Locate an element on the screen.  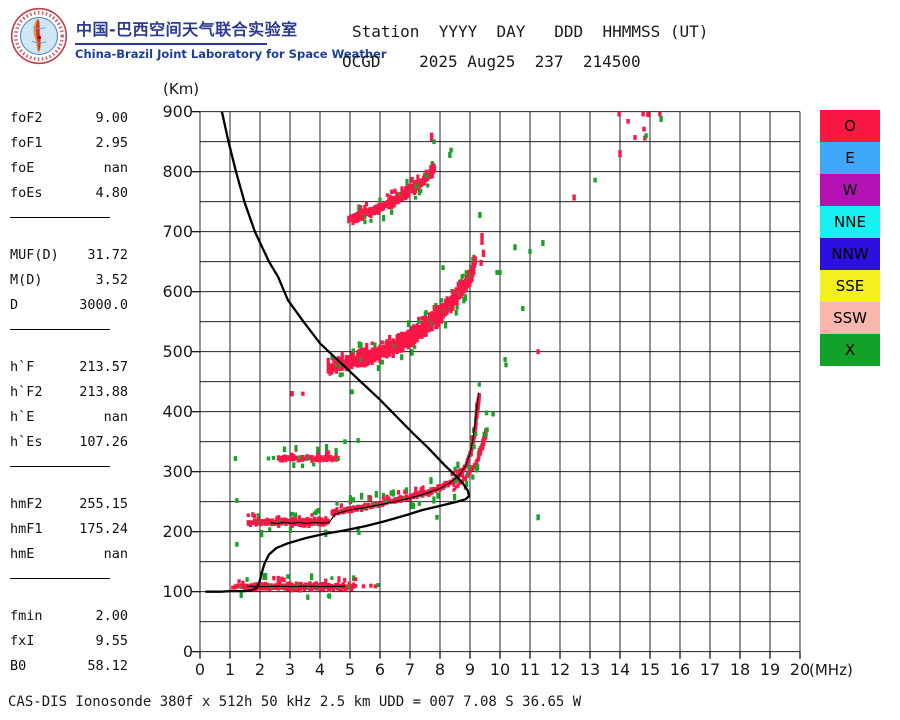
param-row: h`F2 213.88 is located at coordinates (69, 391).